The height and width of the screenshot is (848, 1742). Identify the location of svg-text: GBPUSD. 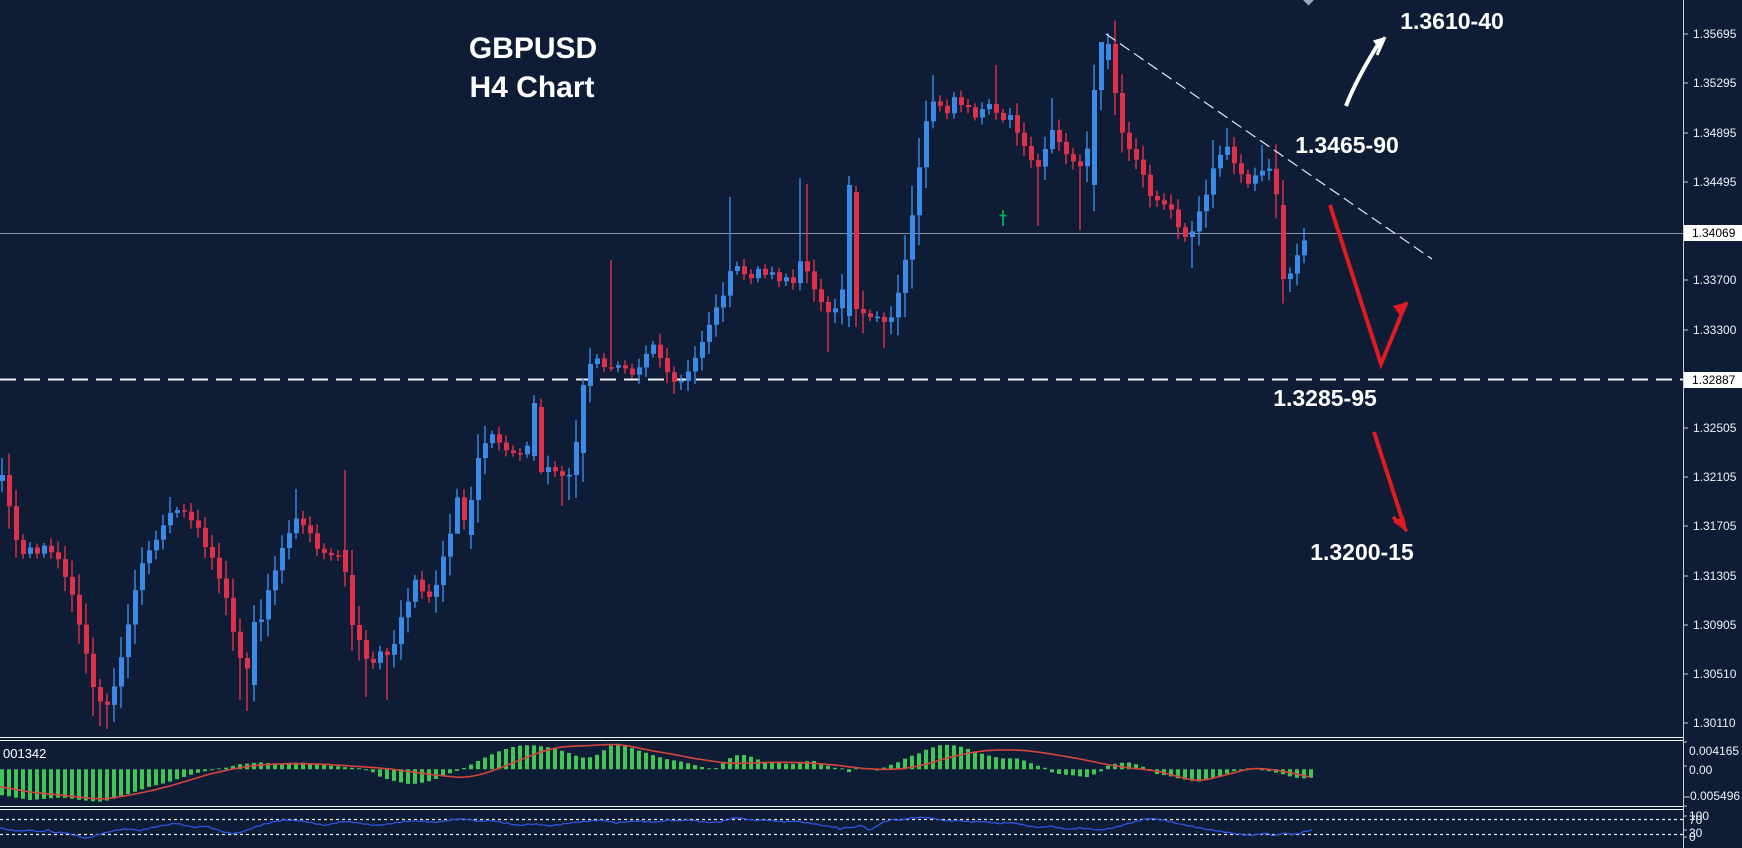
(533, 48).